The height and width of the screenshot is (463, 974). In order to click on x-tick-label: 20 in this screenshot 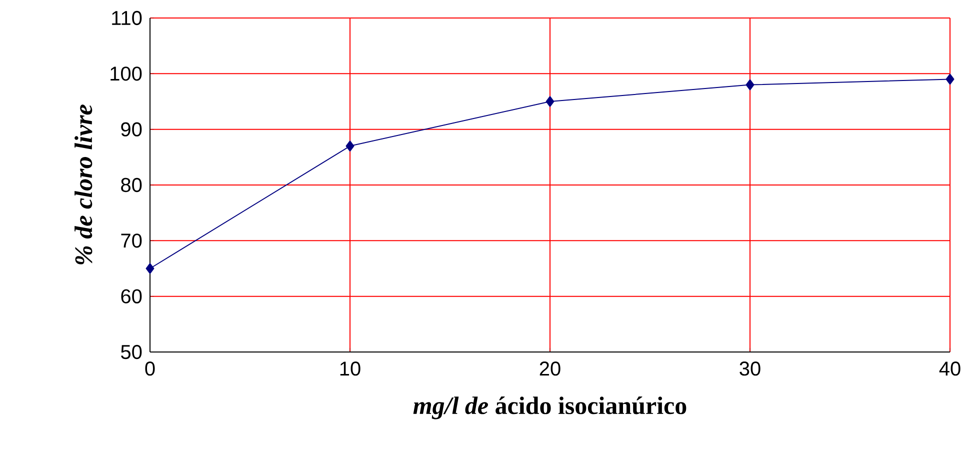, I will do `click(550, 369)`.